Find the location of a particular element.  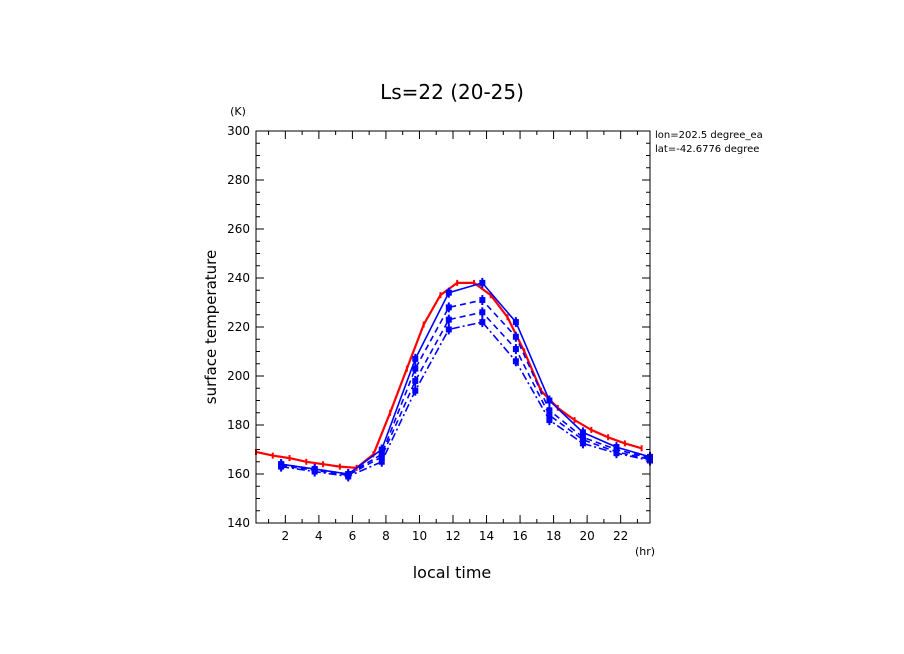

x-tick-label: 2 is located at coordinates (286, 536).